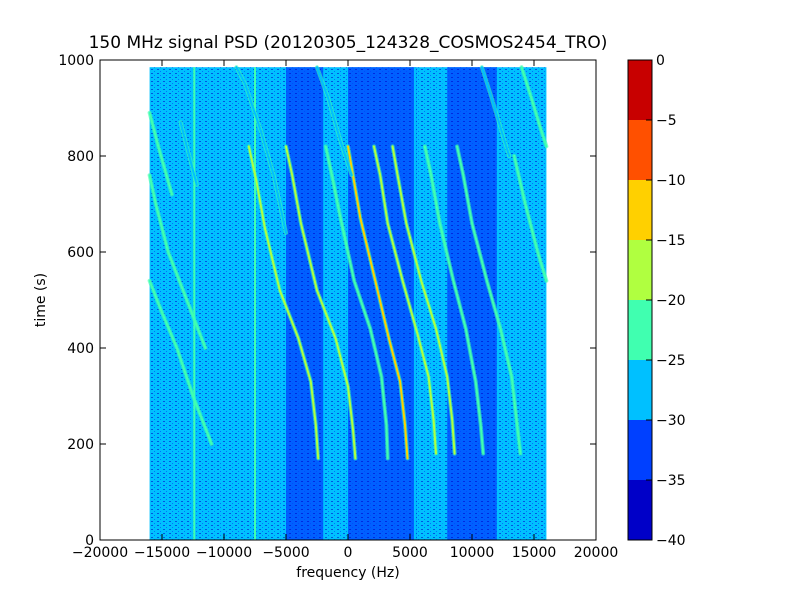 This screenshot has width=800, height=600. What do you see at coordinates (534, 553) in the screenshot?
I see `x-tick-label: 15000` at bounding box center [534, 553].